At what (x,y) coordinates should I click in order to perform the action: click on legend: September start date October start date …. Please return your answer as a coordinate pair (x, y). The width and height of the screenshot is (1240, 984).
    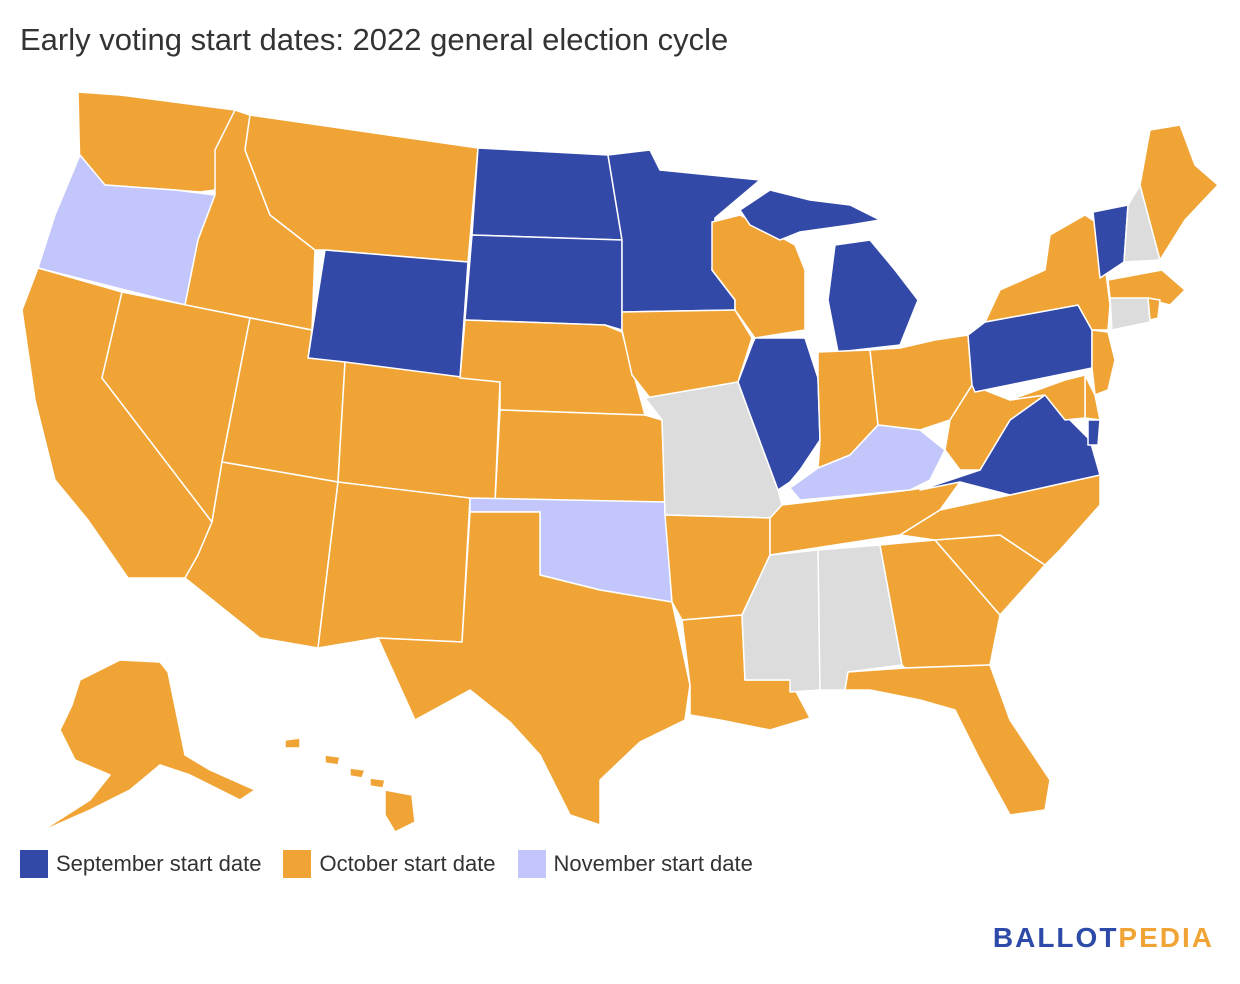
    Looking at the image, I should click on (386, 864).